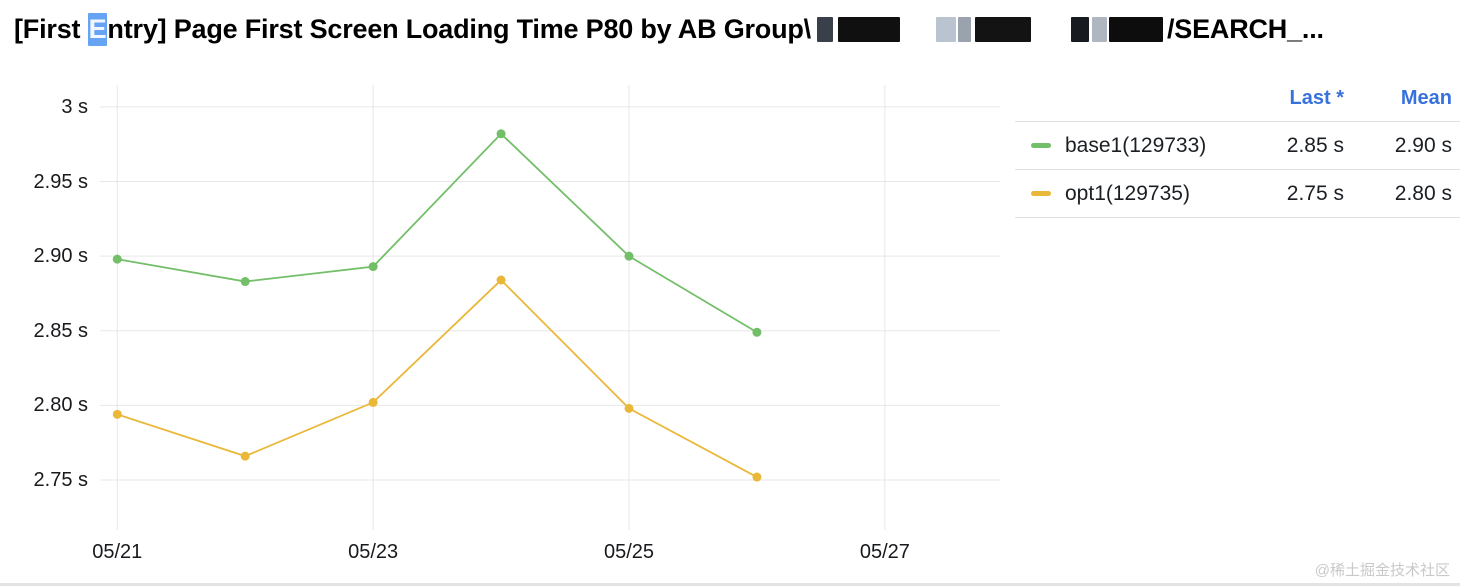 The width and height of the screenshot is (1460, 586). I want to click on y-axis-tick-label: 2.75 s, so click(60, 480).